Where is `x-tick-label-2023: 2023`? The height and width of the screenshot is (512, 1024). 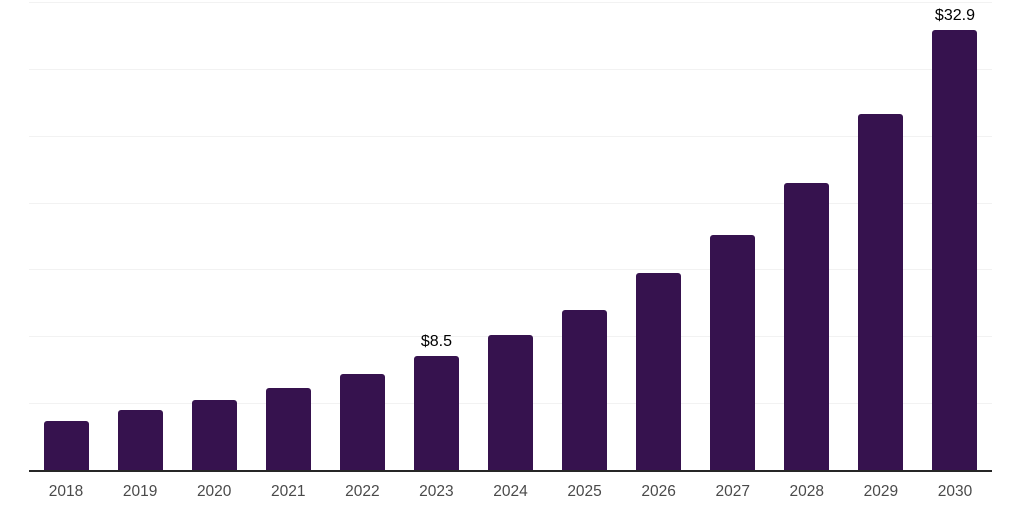 x-tick-label-2023: 2023 is located at coordinates (436, 491).